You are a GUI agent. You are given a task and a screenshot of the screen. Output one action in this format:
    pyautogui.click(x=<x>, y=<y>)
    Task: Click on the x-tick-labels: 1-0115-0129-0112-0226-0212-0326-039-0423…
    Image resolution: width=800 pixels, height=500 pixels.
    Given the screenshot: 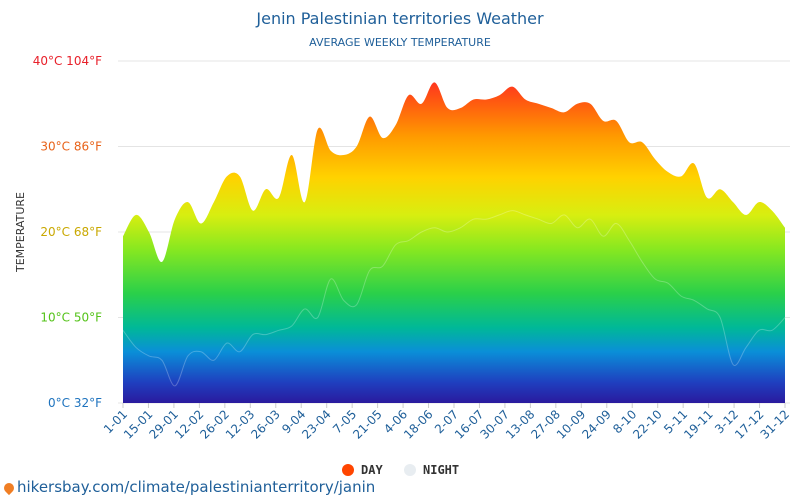 What is the action you would take?
    pyautogui.click(x=446, y=422)
    